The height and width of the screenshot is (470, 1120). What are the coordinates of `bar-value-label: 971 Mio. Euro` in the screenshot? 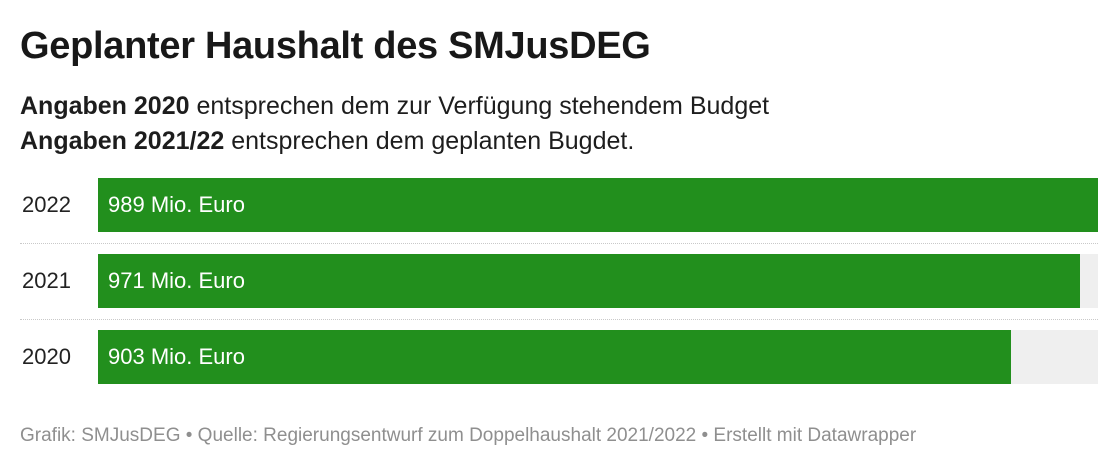 It's located at (176, 280).